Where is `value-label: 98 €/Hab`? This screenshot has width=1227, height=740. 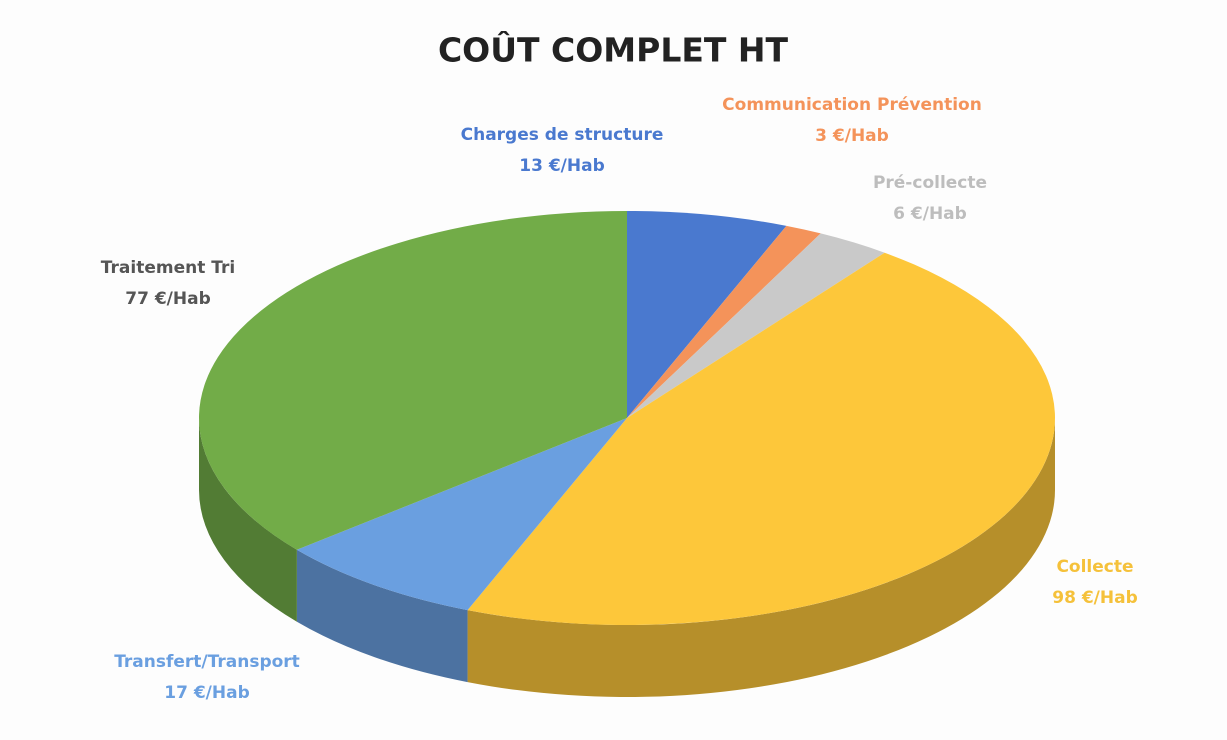
value-label: 98 €/Hab is located at coordinates (1094, 598).